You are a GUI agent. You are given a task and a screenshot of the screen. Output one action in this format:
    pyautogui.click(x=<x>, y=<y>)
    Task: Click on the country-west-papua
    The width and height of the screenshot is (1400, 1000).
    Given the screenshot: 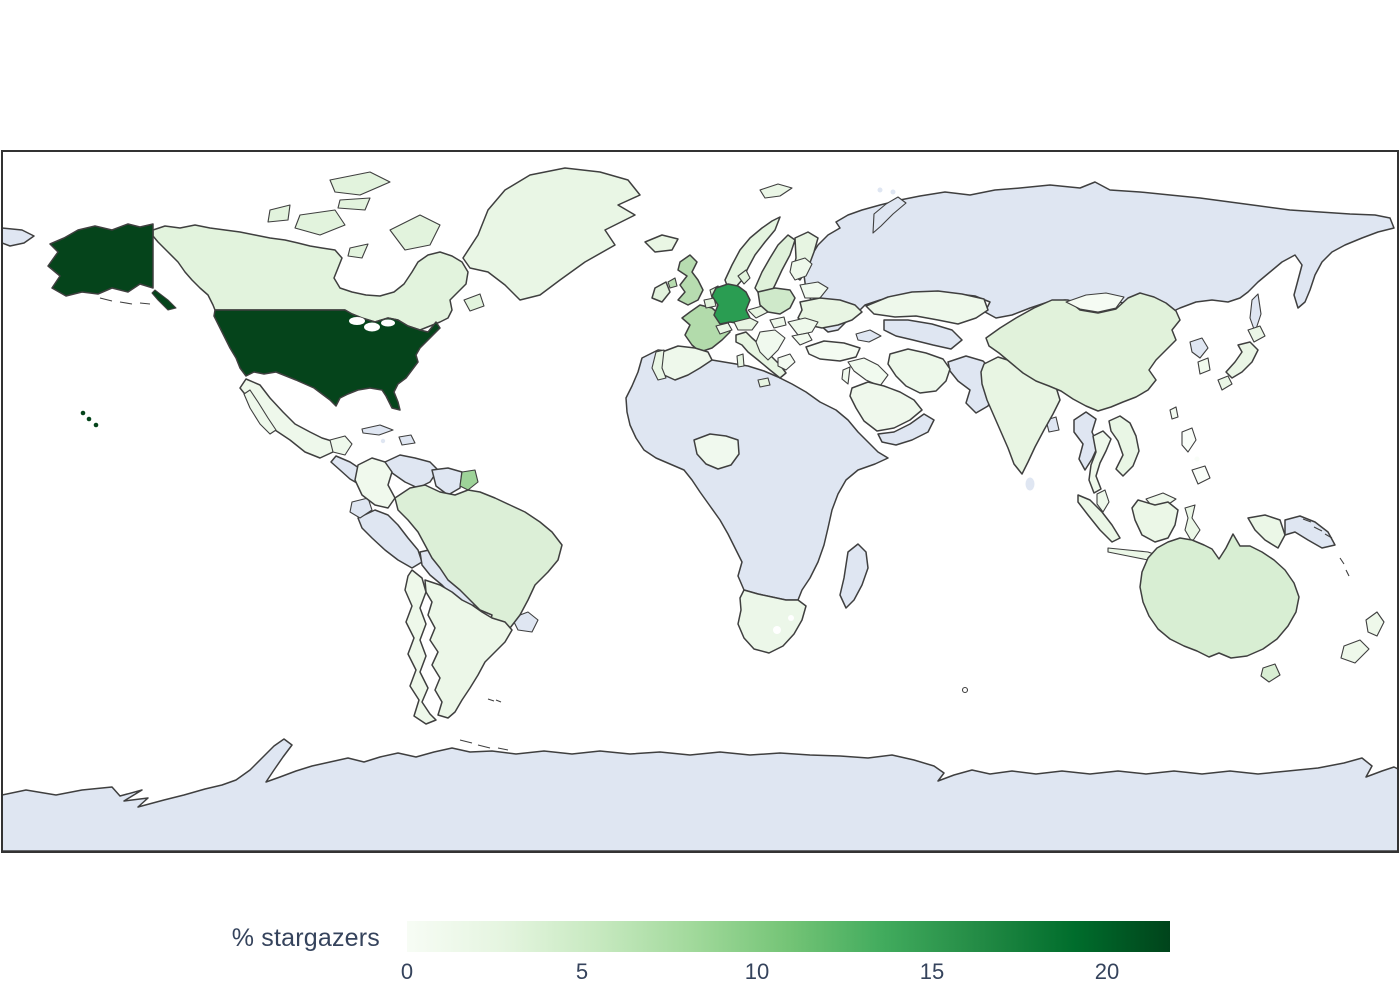 What is the action you would take?
    pyautogui.click(x=1266, y=531)
    